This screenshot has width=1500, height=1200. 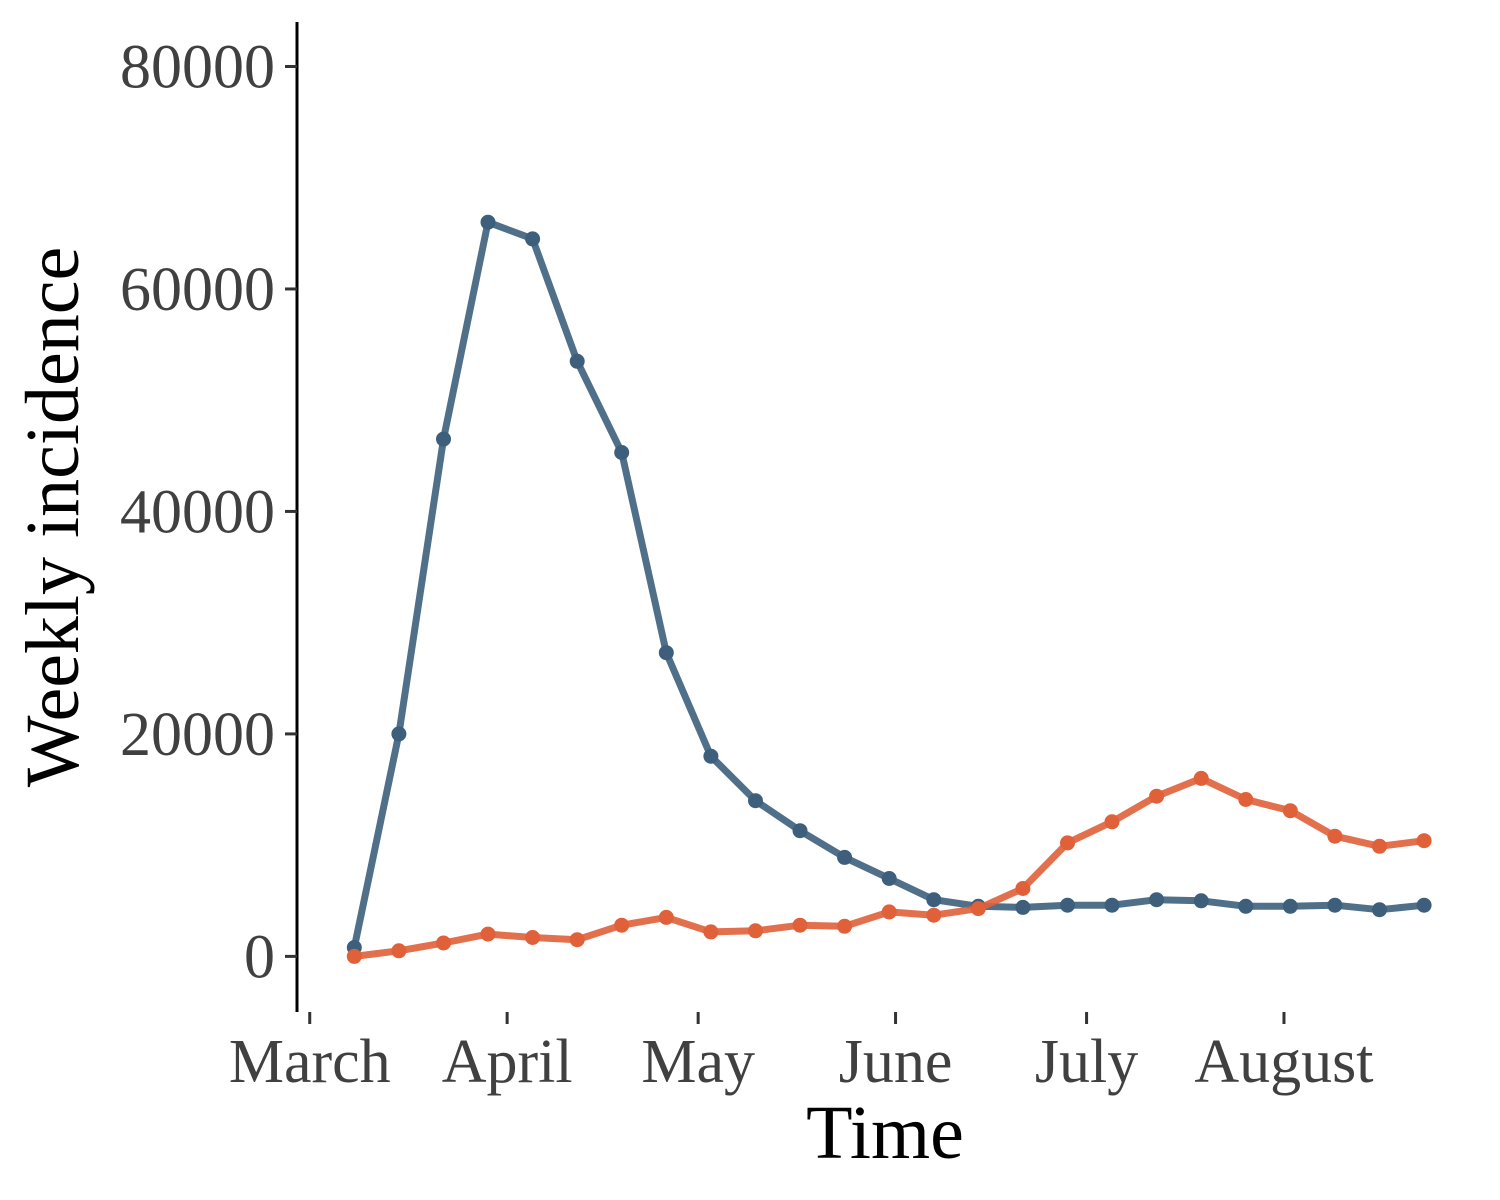 I want to click on x-ticks: March April May June July August, so click(x=801, y=1054).